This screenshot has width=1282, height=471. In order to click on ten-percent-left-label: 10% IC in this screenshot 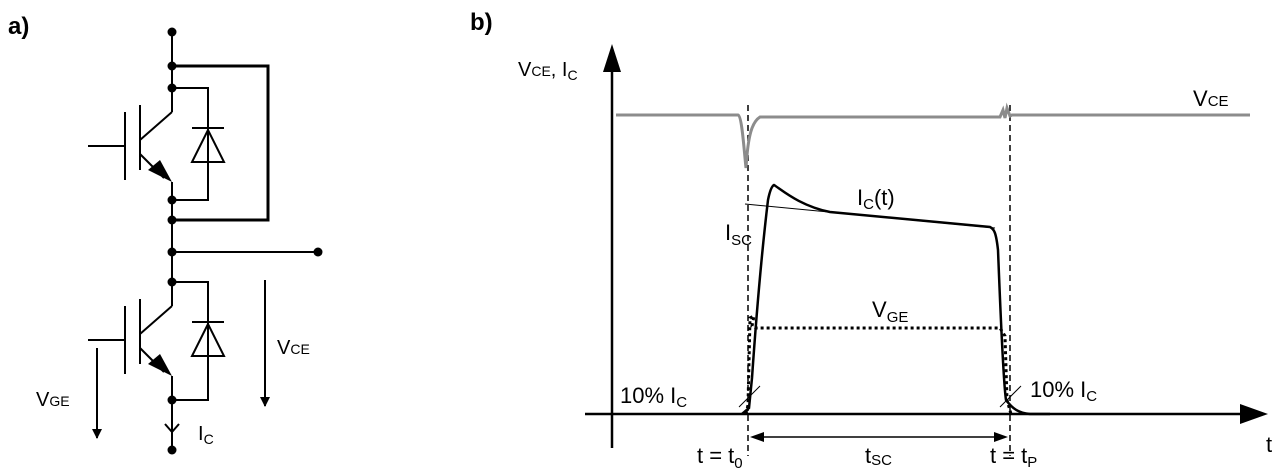, I will do `click(653, 397)`.